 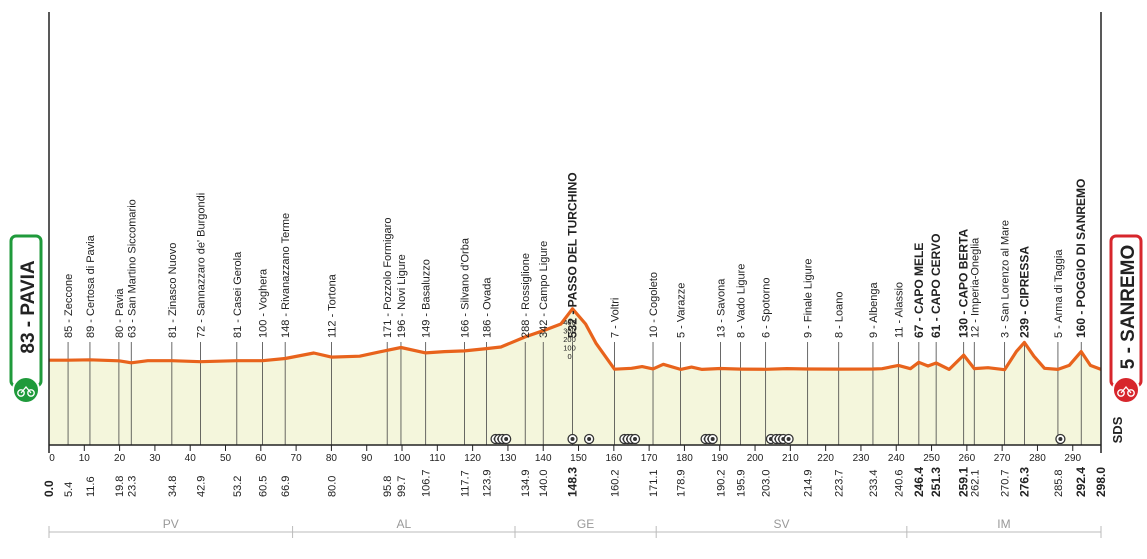 I want to click on km-label: 298.0, so click(x=1101, y=482).